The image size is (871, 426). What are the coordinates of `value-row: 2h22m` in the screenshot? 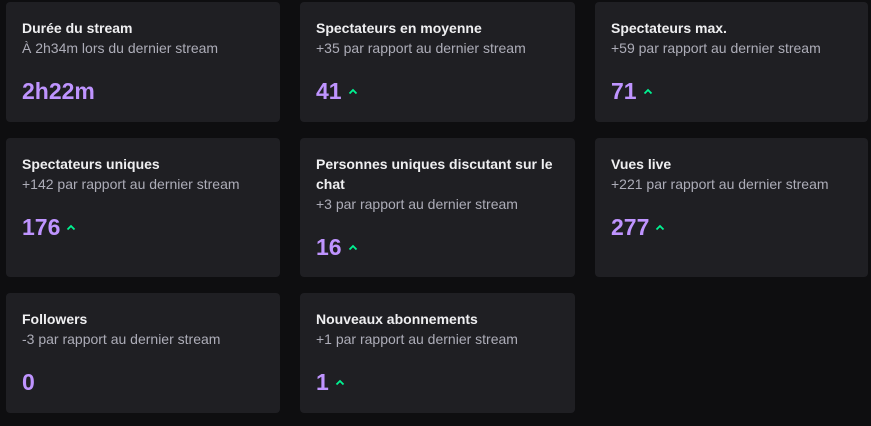 It's located at (143, 91).